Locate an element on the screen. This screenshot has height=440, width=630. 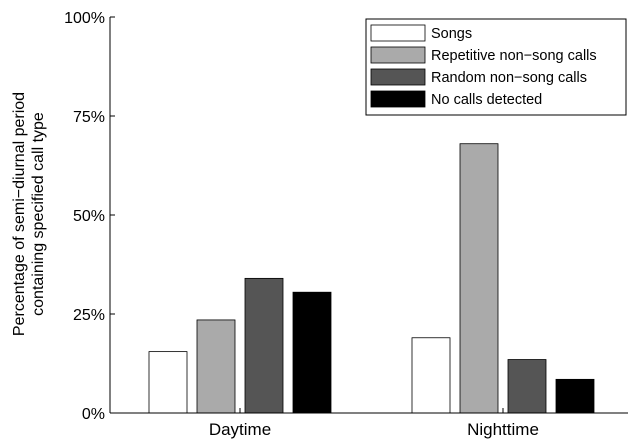
y-tick-label: 0% is located at coordinates (93, 414).